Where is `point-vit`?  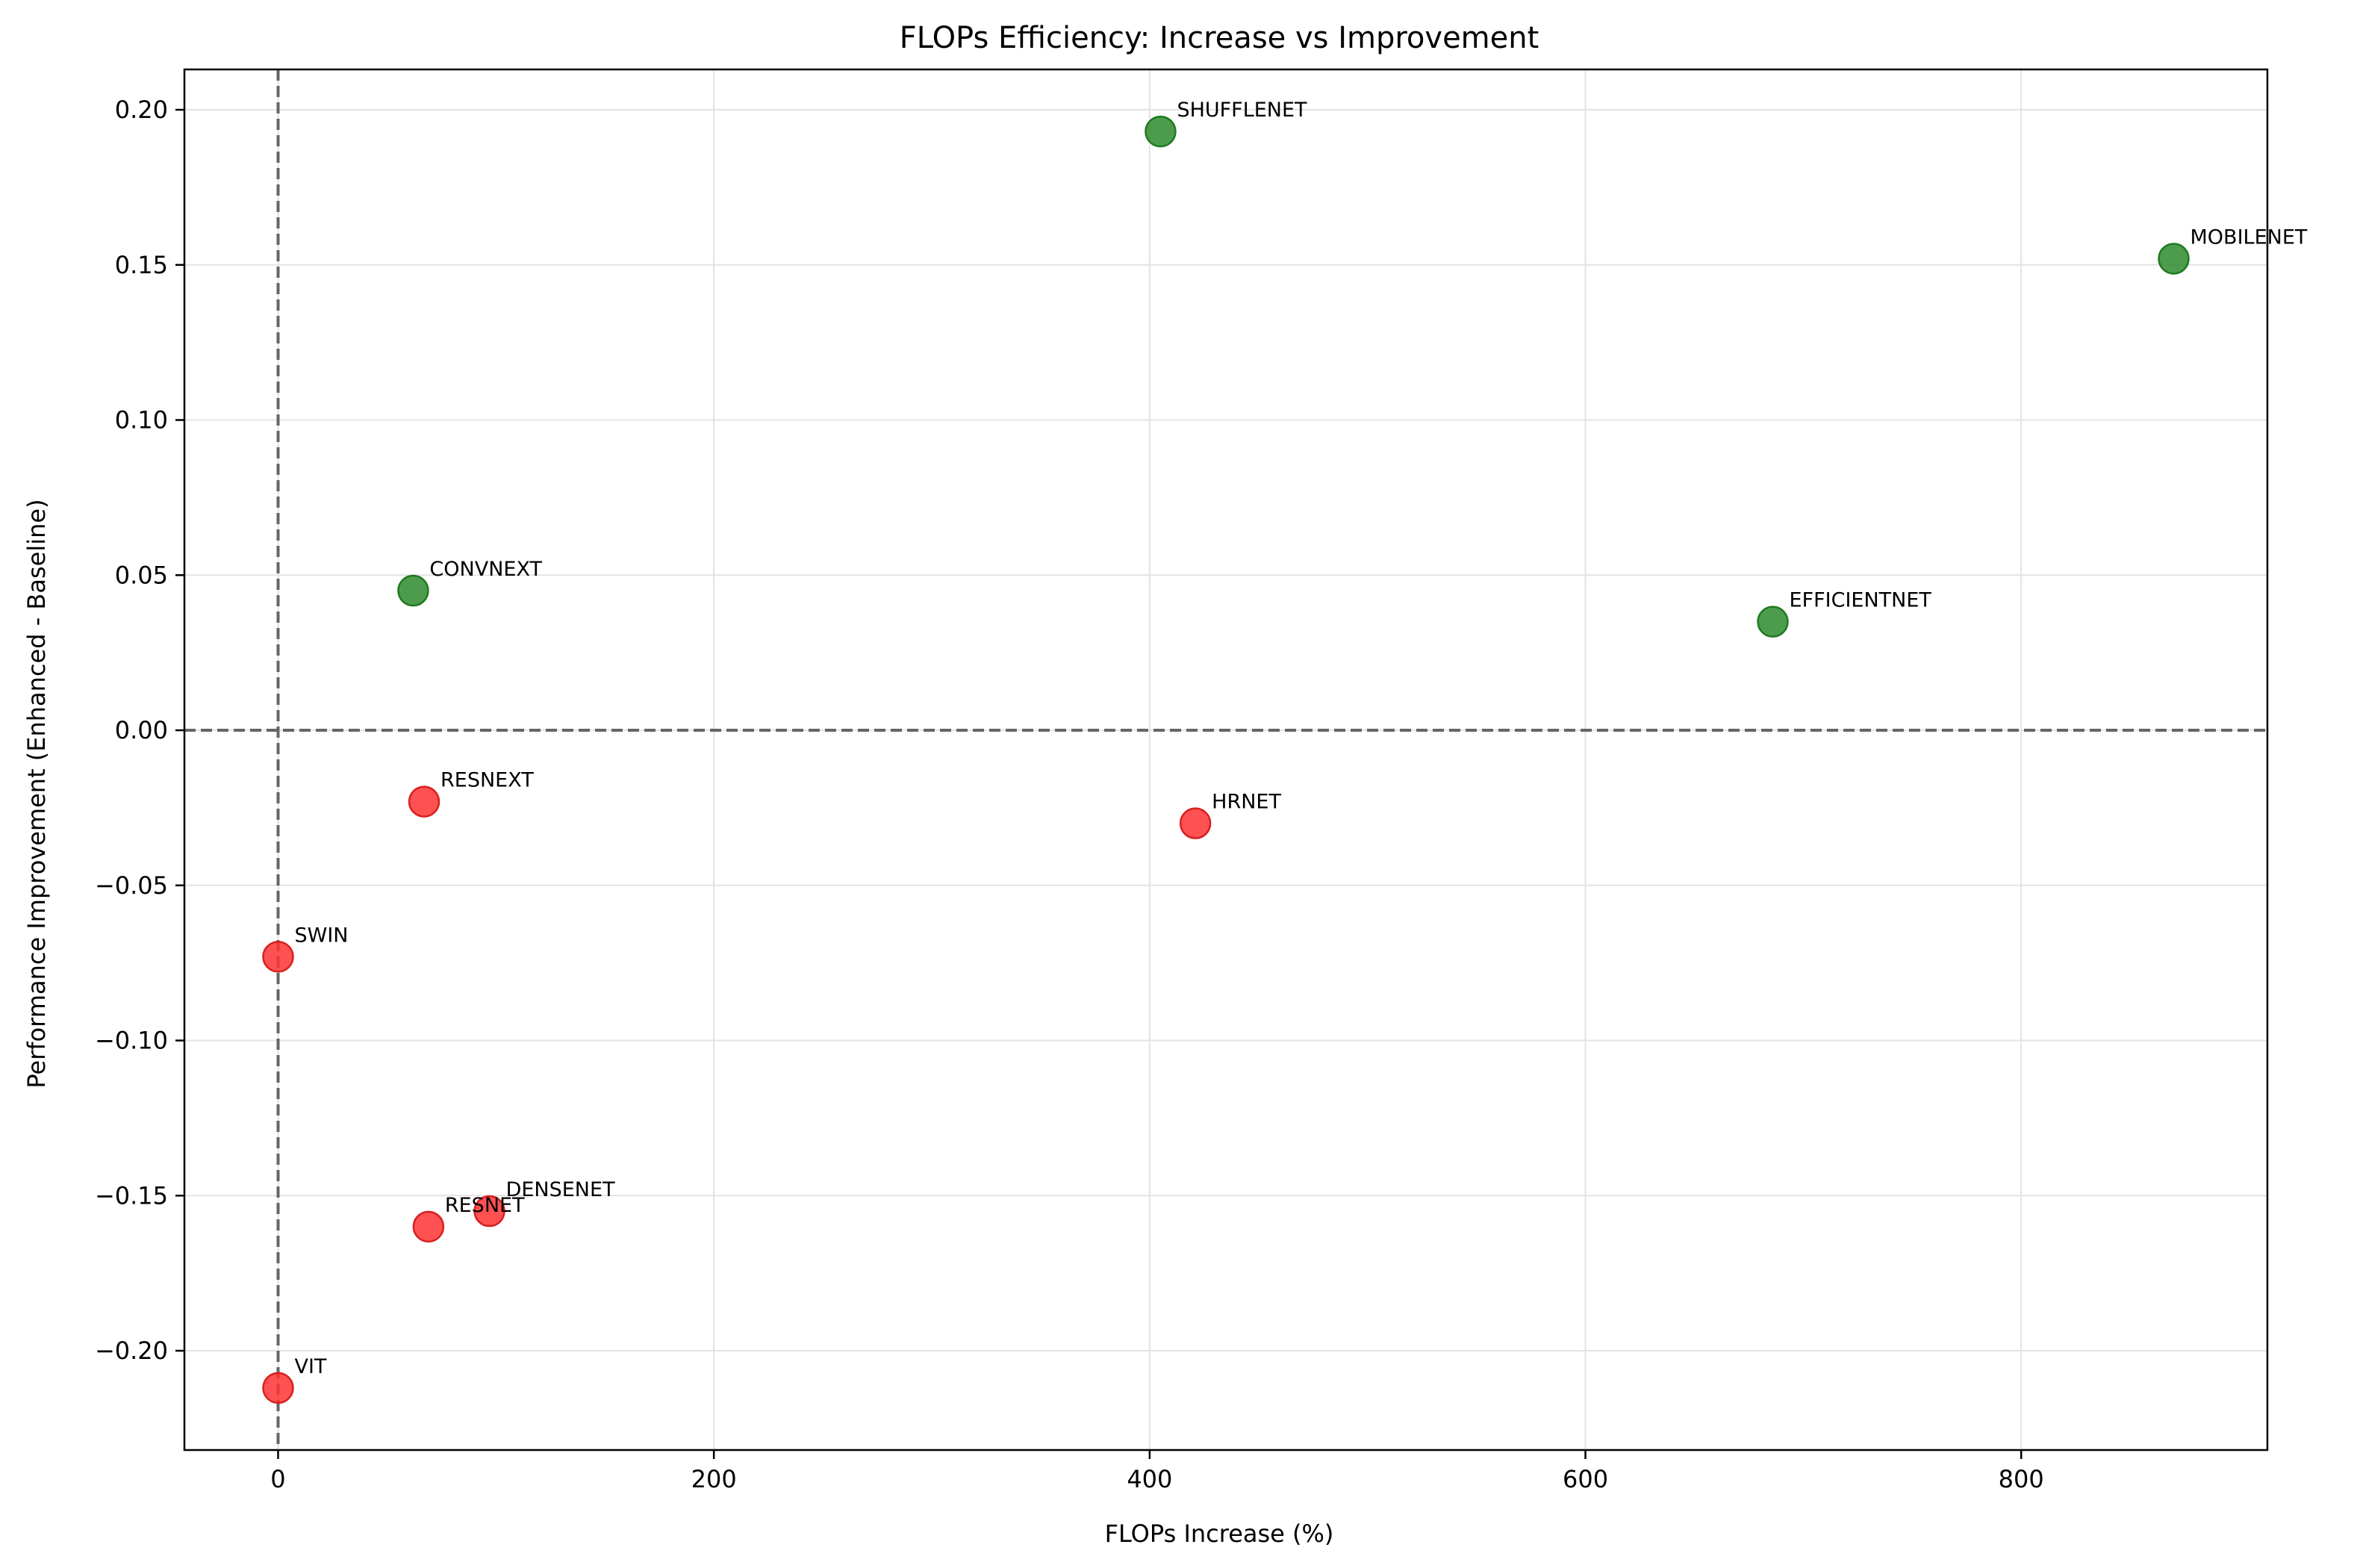
point-vit is located at coordinates (278, 1388).